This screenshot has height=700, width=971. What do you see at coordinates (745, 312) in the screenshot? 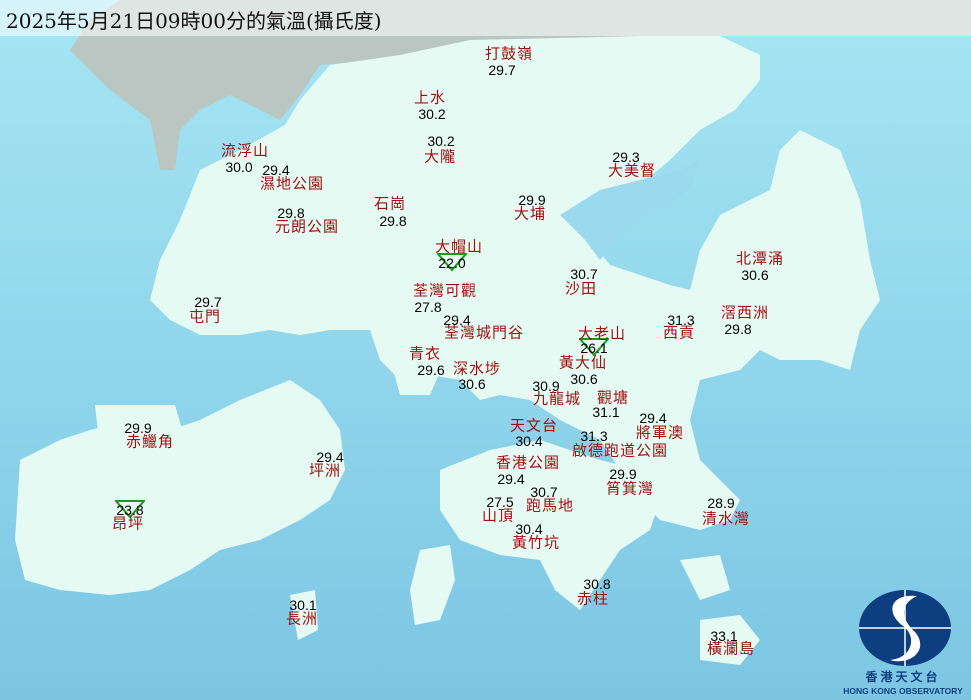
I see `station-name: 滘西洲` at bounding box center [745, 312].